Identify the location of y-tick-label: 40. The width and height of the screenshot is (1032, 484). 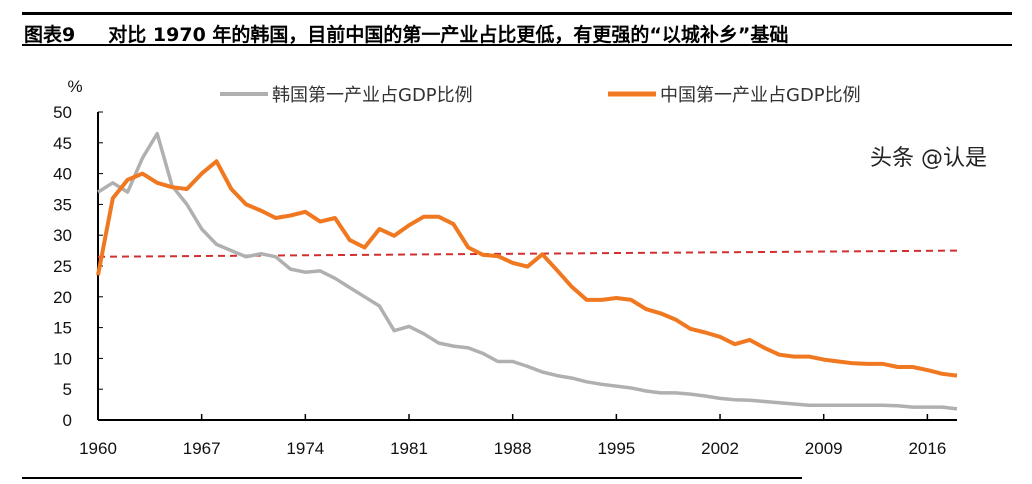
(62, 174).